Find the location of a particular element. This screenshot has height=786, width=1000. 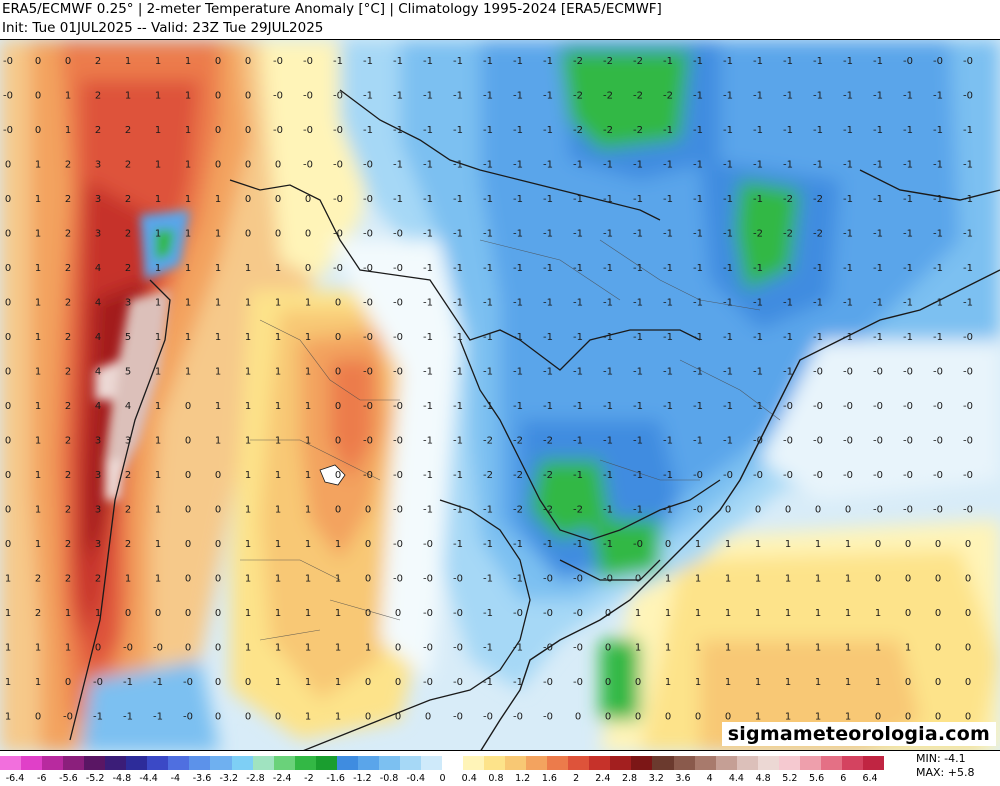

colorbar-tick-label: 2.8 is located at coordinates (629, 778).